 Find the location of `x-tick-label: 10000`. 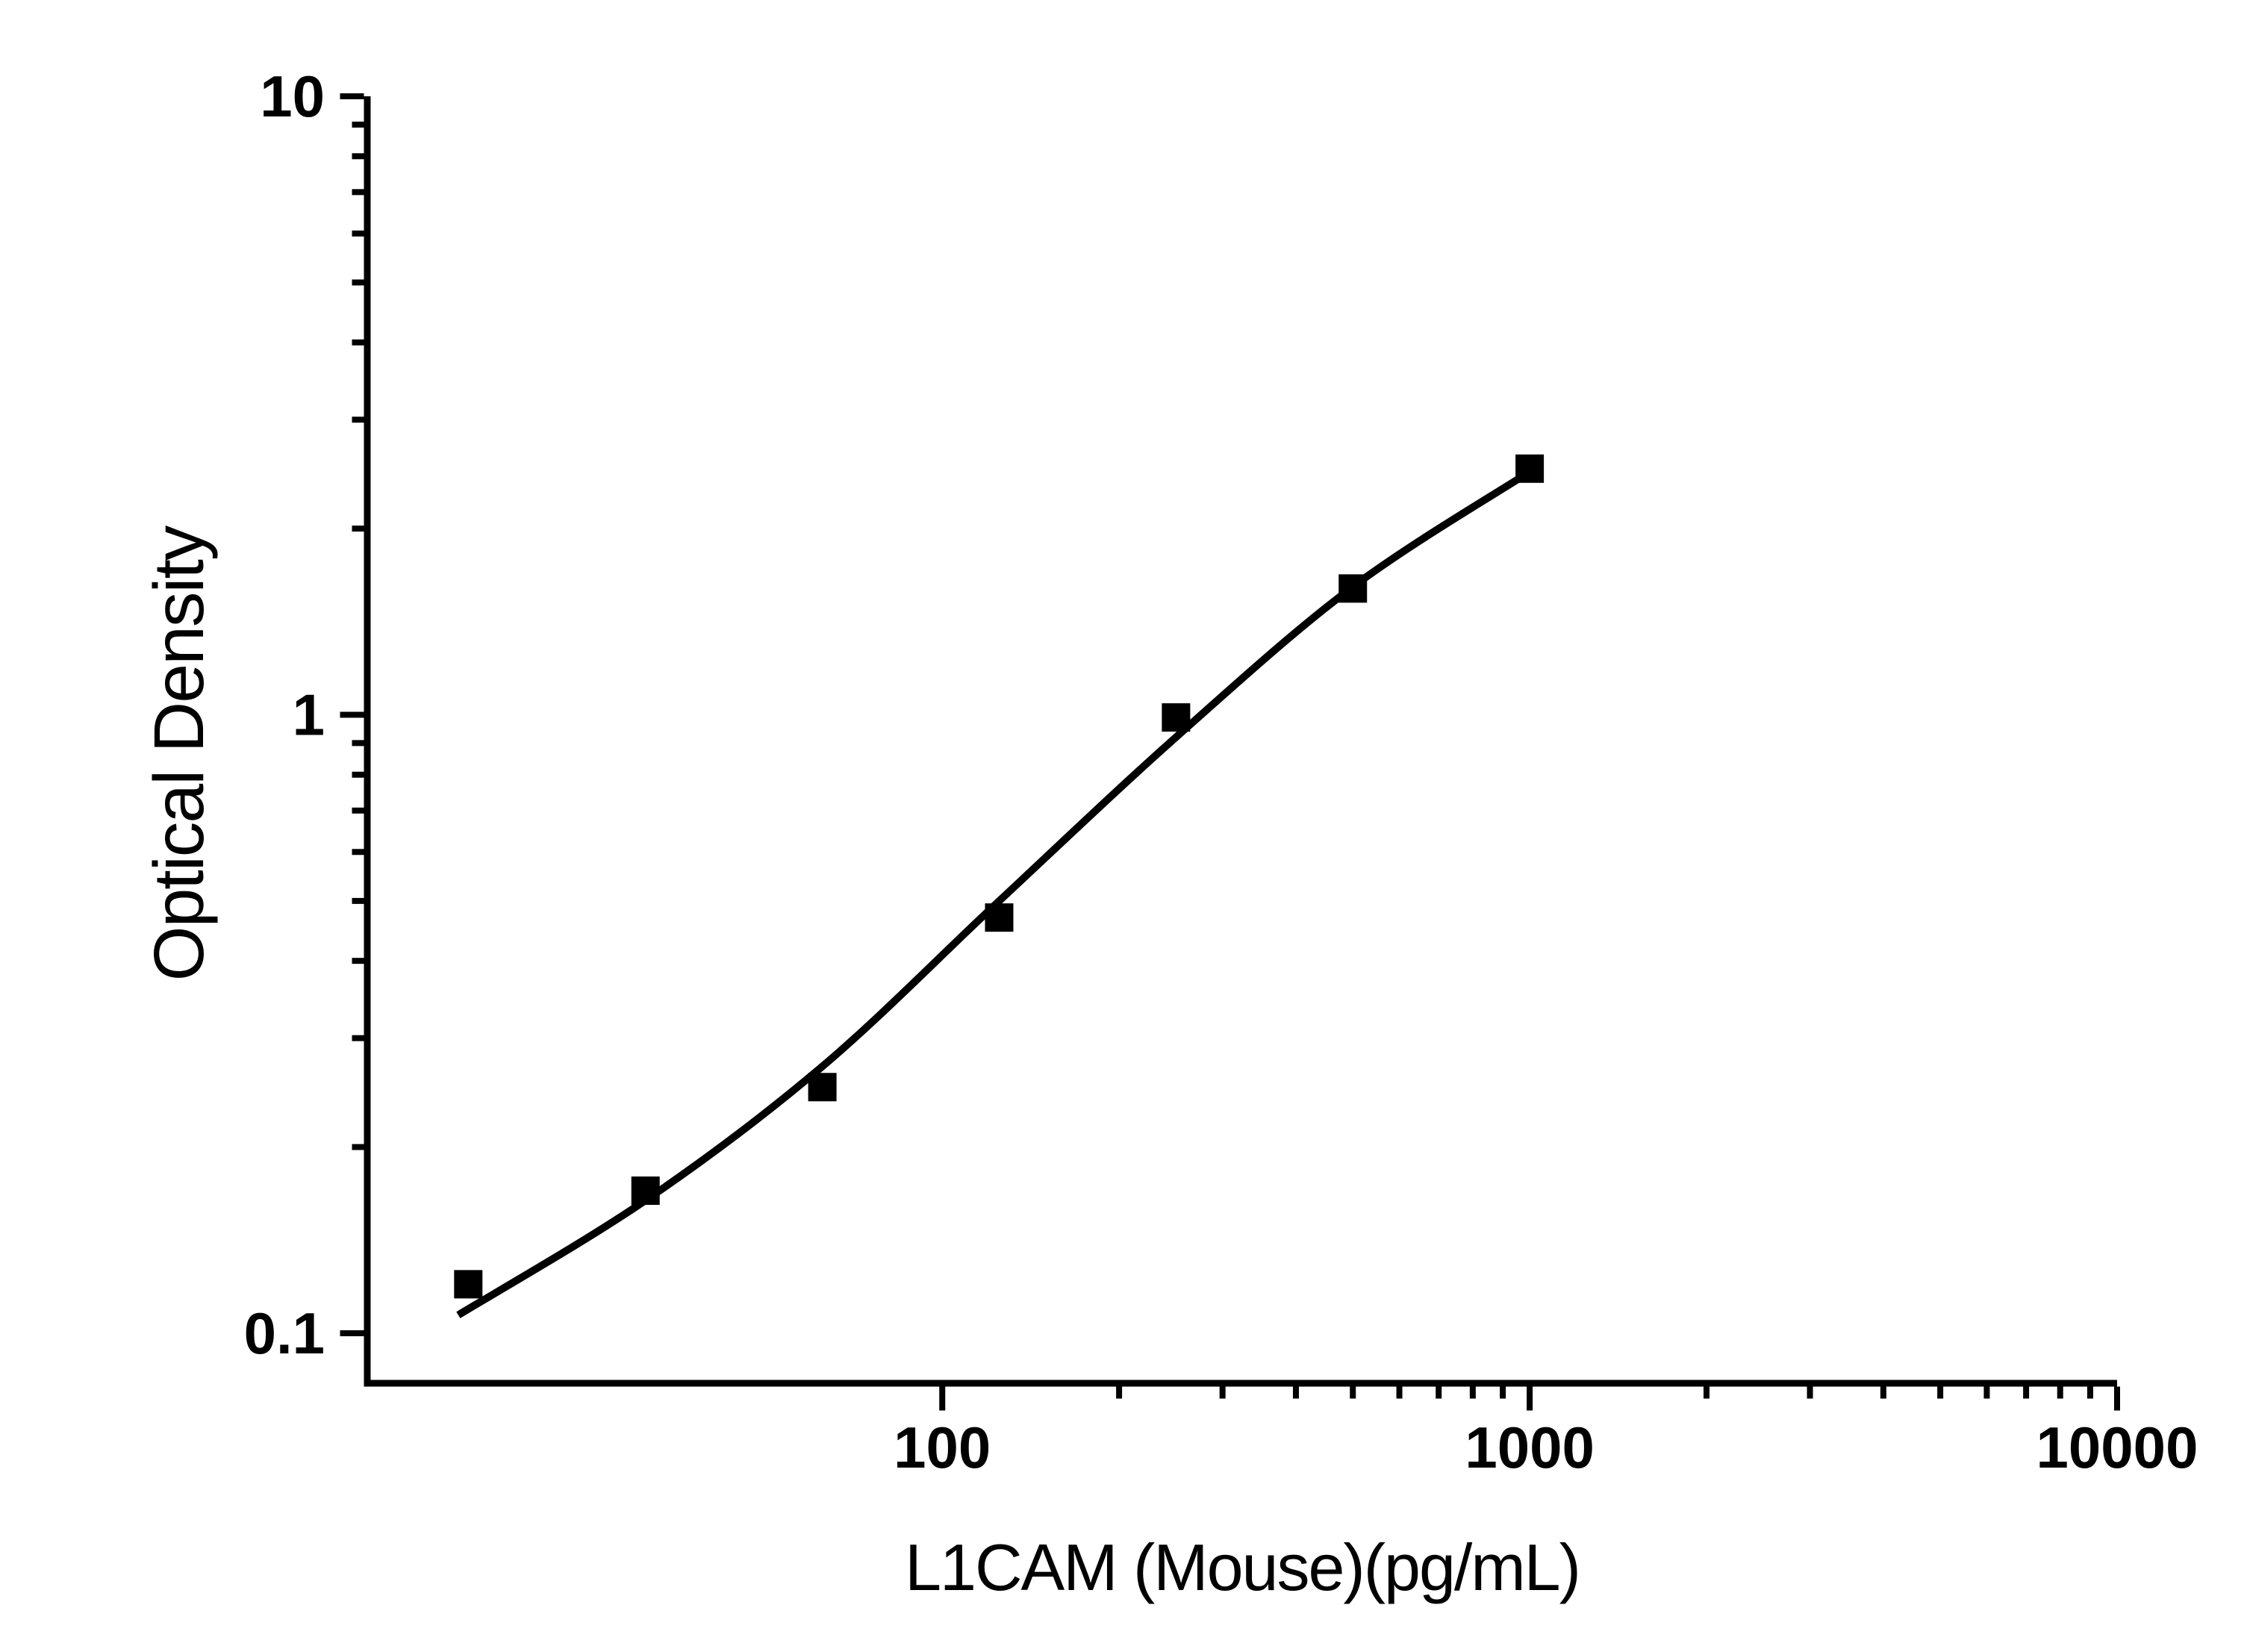

x-tick-label: 10000 is located at coordinates (2117, 1447).